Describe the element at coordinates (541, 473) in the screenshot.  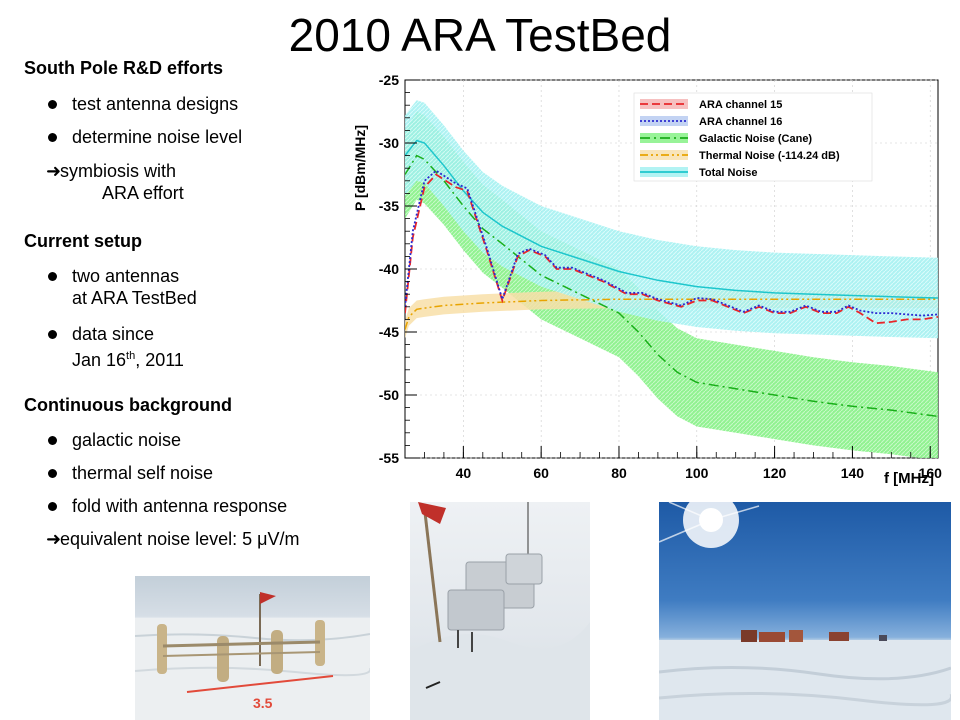
I see `x-tick-label: 60` at that location.